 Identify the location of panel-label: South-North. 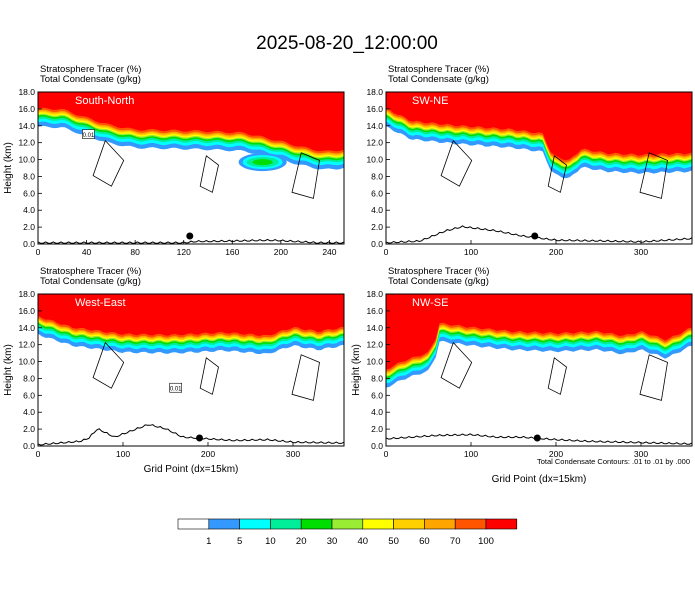
(104, 101).